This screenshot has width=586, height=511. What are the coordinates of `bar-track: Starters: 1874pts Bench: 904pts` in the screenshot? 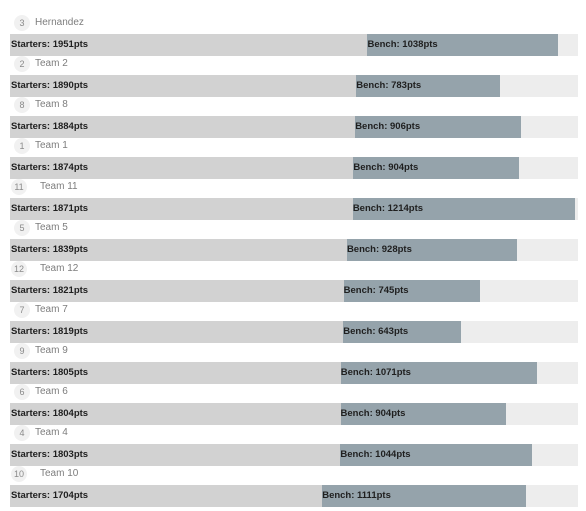 It's located at (294, 168).